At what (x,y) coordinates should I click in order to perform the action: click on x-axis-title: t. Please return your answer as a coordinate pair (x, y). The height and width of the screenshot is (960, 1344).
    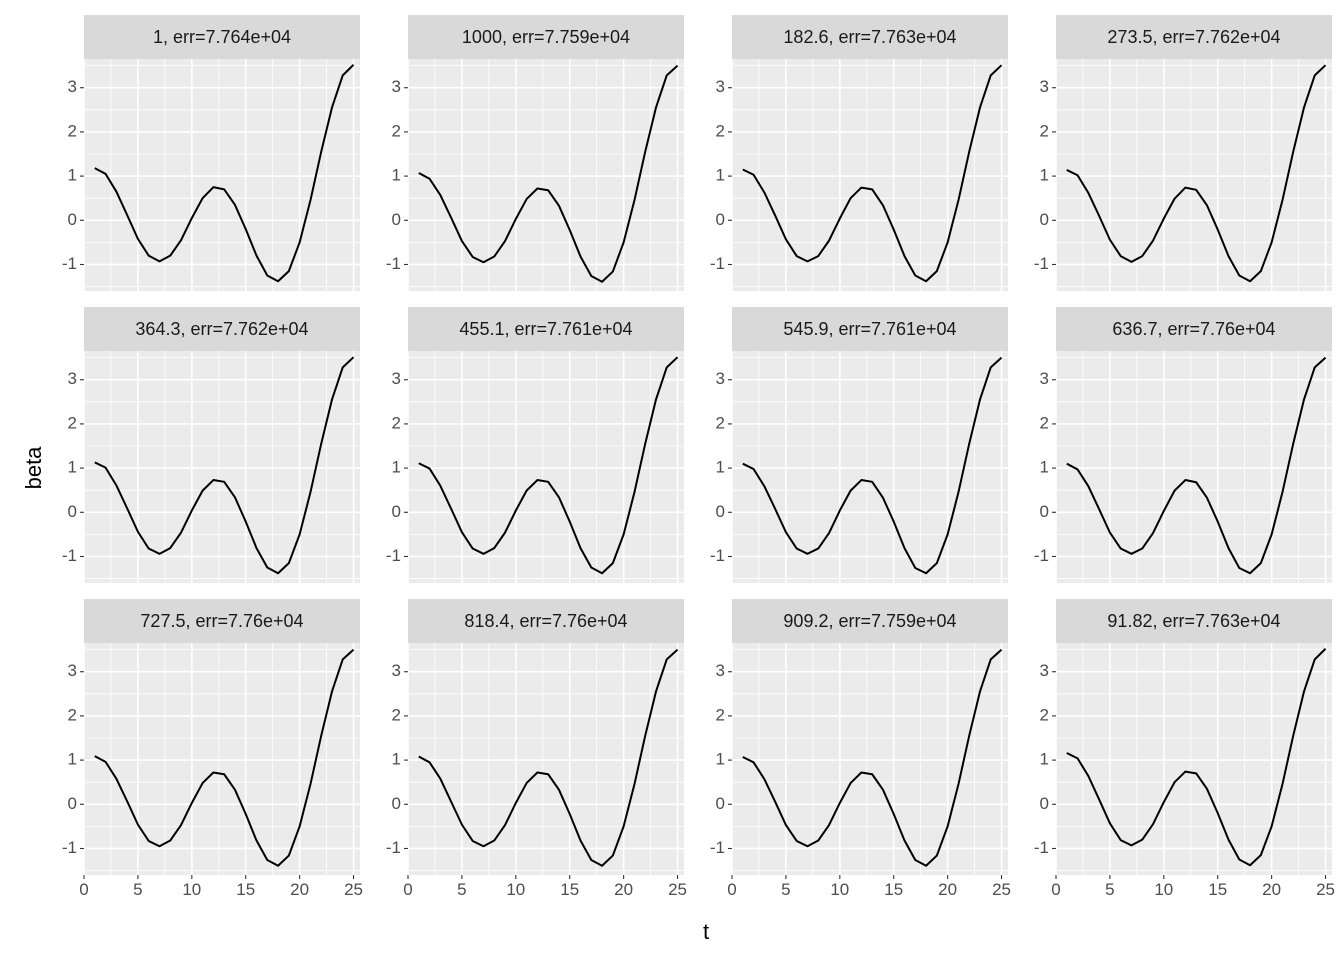
    Looking at the image, I should click on (706, 931).